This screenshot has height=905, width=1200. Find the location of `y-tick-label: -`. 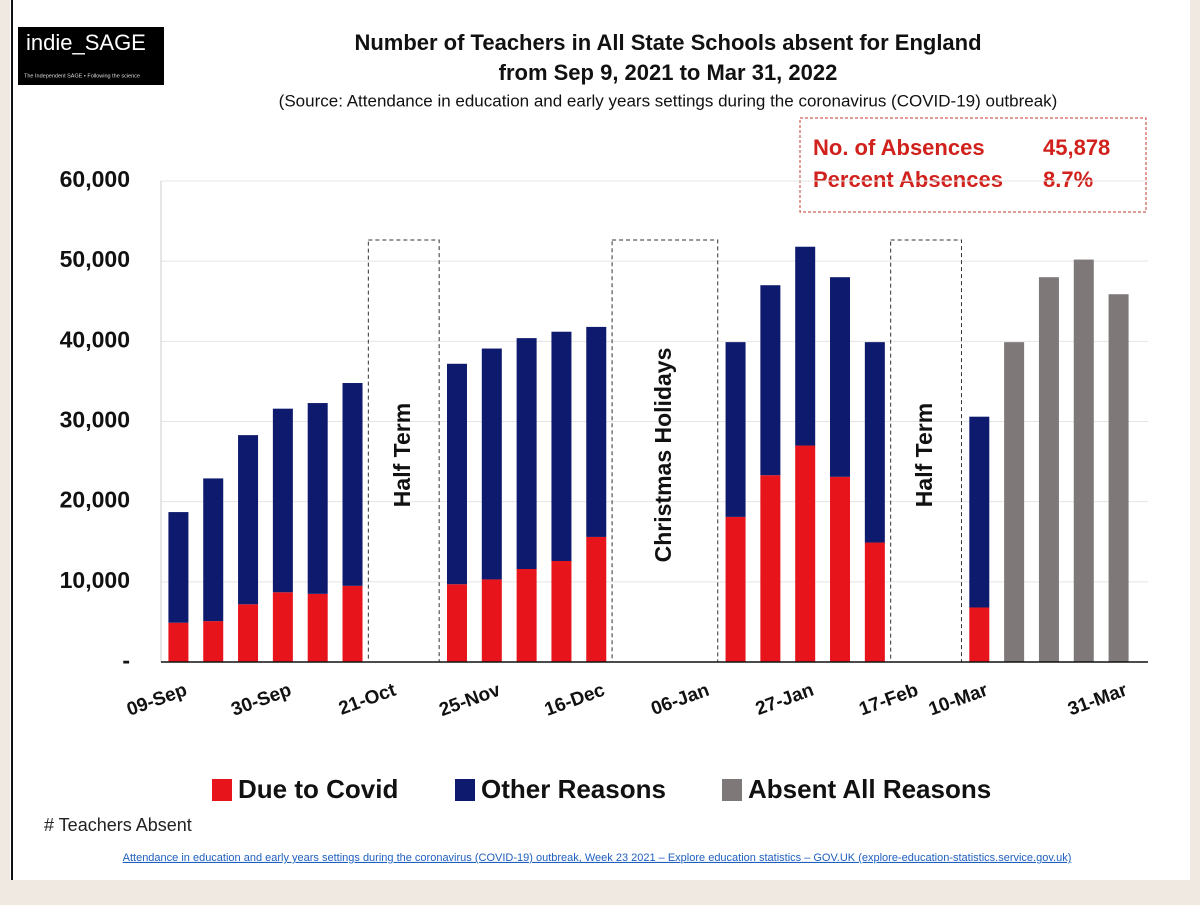

y-tick-label: - is located at coordinates (126, 660).